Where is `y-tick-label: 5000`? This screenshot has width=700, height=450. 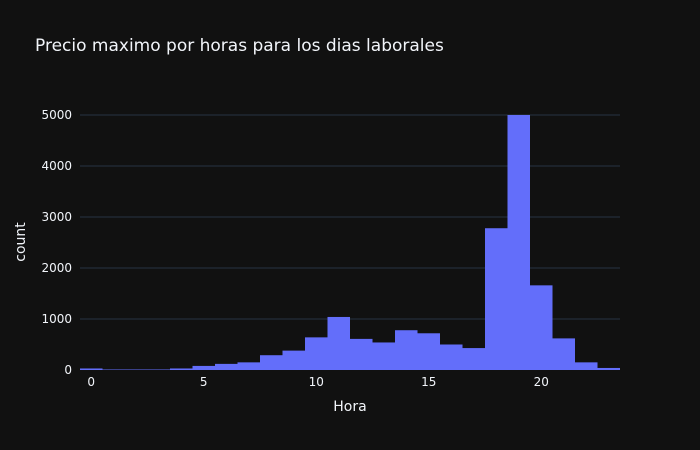
y-tick-label: 5000 is located at coordinates (56, 115).